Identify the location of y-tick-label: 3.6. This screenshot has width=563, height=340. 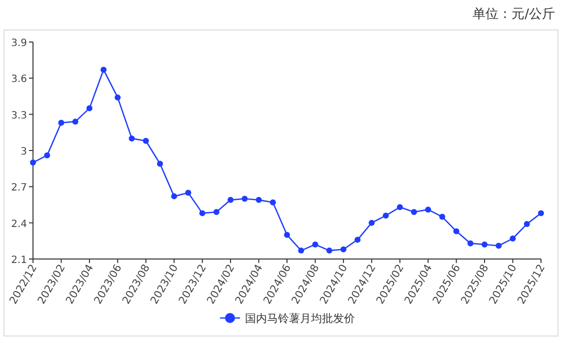
(19, 80).